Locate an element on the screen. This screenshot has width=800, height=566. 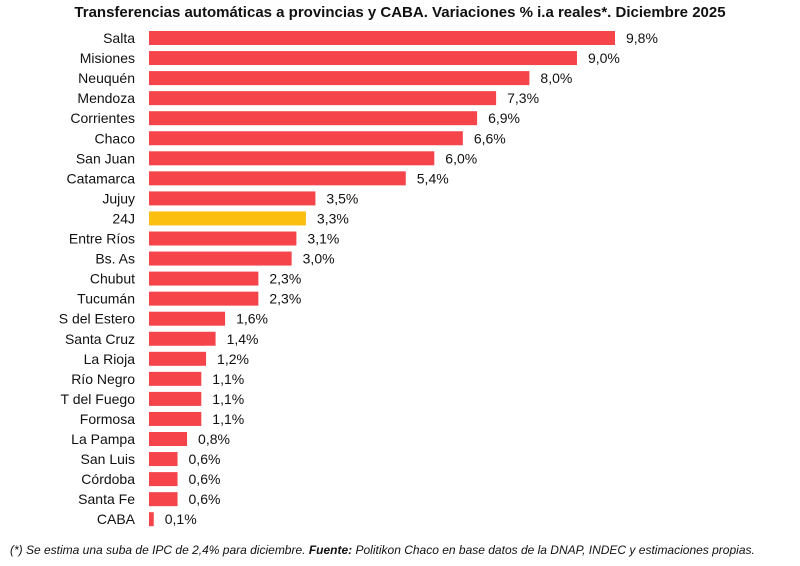
bar-s-del-estero is located at coordinates (187, 318).